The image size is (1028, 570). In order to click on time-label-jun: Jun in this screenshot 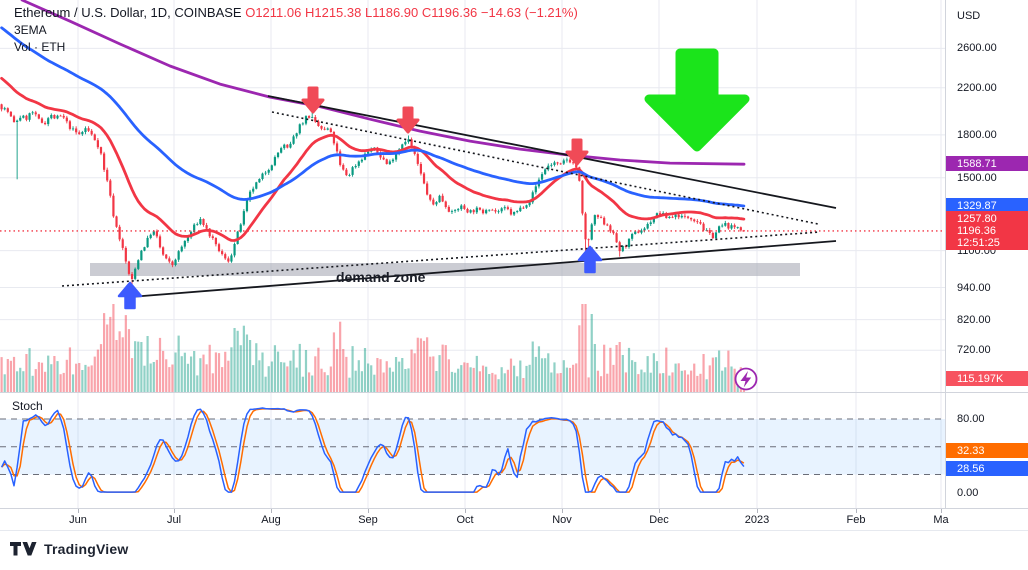, I will do `click(78, 520)`.